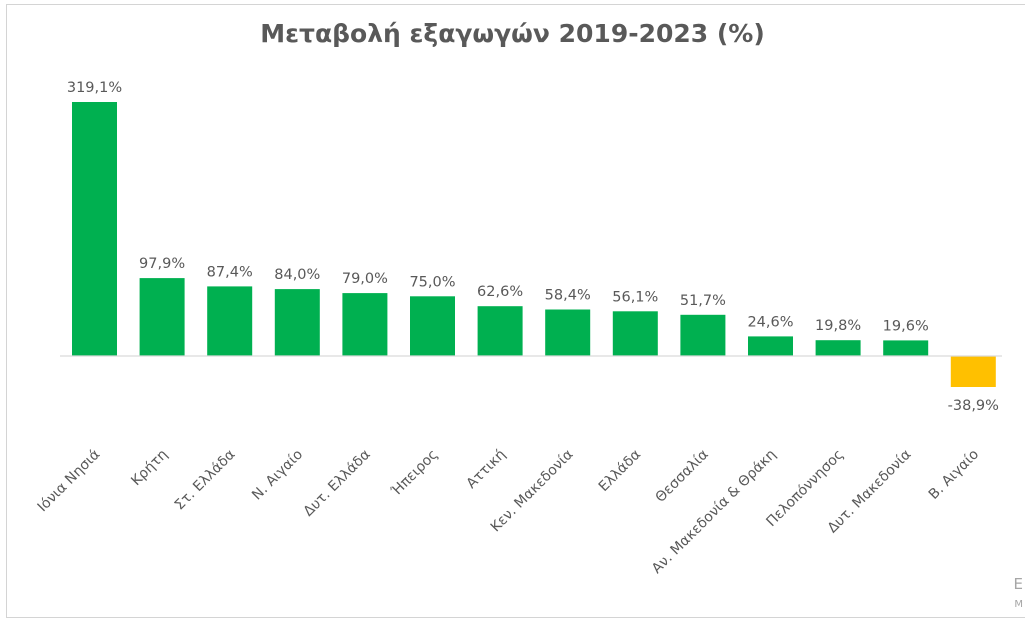 Image resolution: width=1025 pixels, height=622 pixels. I want to click on corner-text-2: Μ, so click(1018, 604).